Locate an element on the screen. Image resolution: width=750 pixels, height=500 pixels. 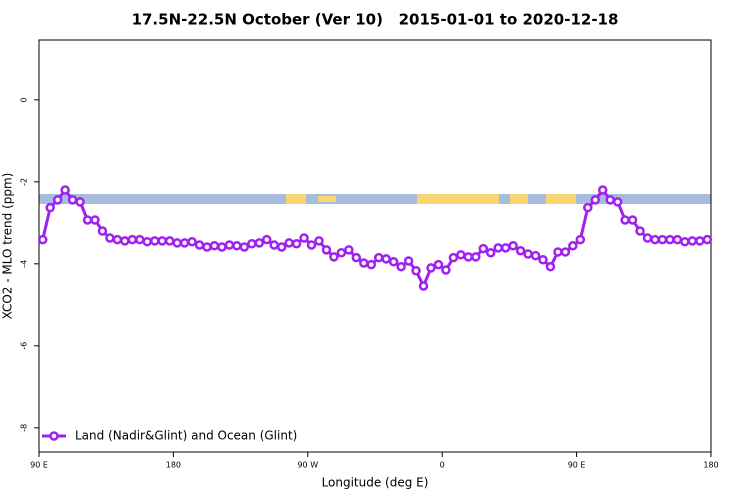
x-tick-label: 90 W is located at coordinates (307, 465).